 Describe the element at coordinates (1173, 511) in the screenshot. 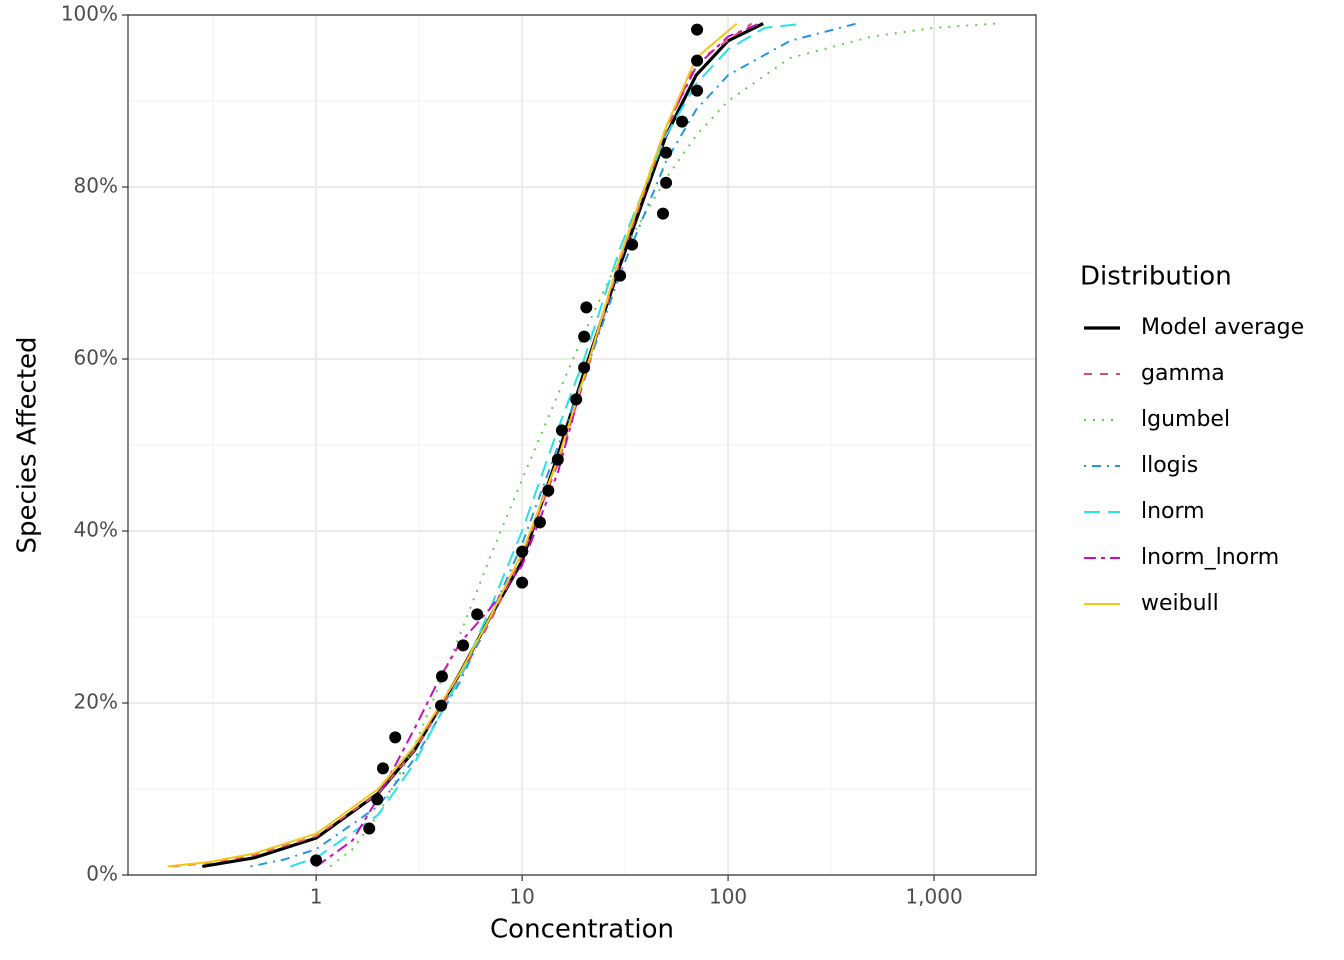

I see `legend-label: lnorm` at that location.